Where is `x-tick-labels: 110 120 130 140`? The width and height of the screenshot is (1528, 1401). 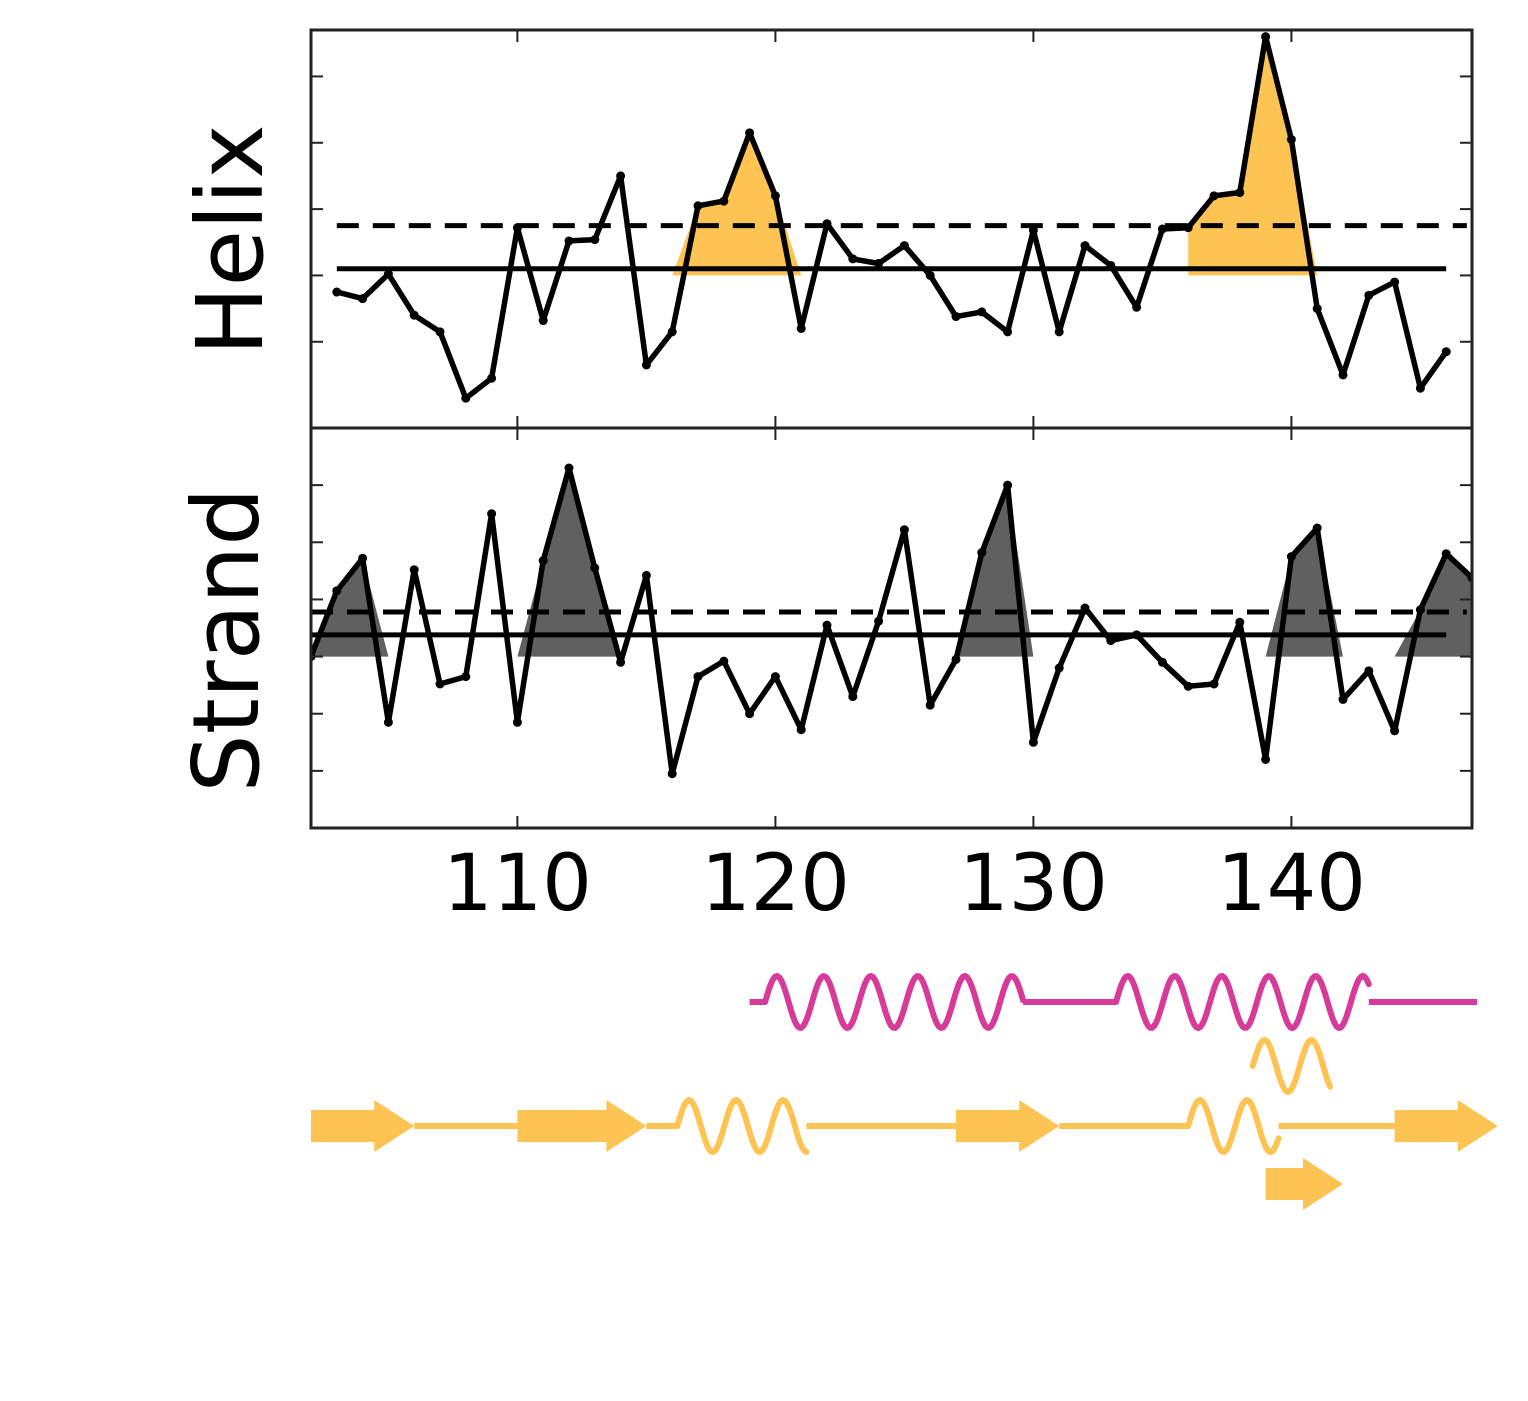
x-tick-labels: 110 120 130 140 is located at coordinates (904, 884).